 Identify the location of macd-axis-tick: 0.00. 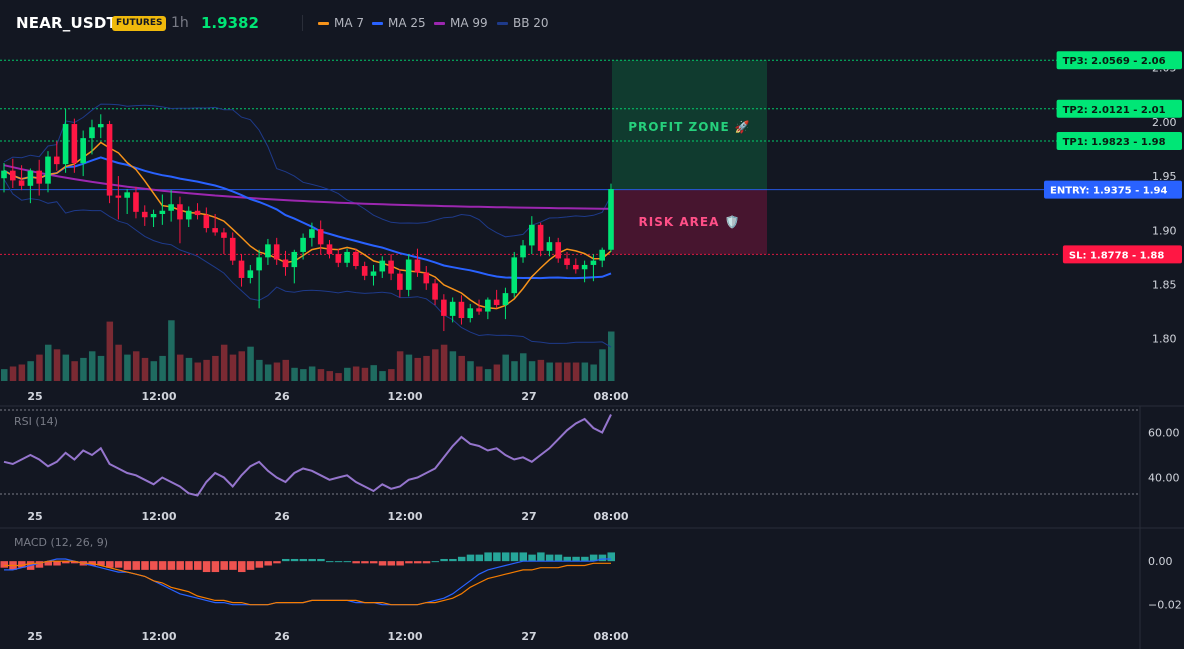
(1160, 561).